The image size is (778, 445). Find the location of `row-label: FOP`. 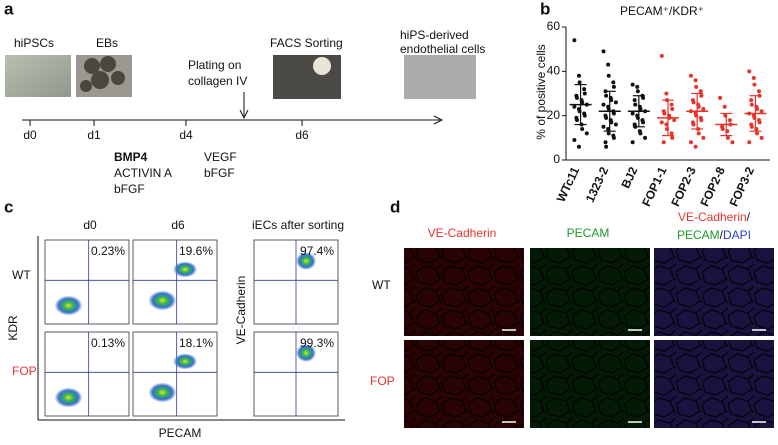

row-label: FOP is located at coordinates (382, 381).